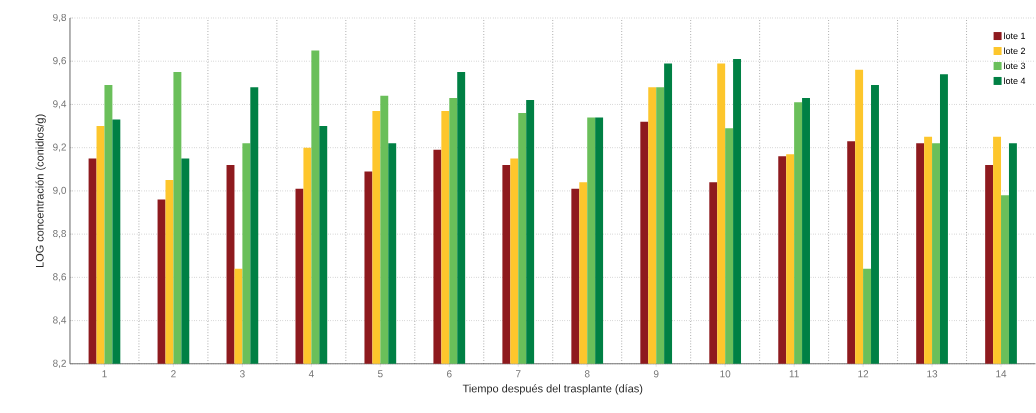 The image size is (1036, 413). What do you see at coordinates (725, 374) in the screenshot?
I see `x-tick-label: 10` at bounding box center [725, 374].